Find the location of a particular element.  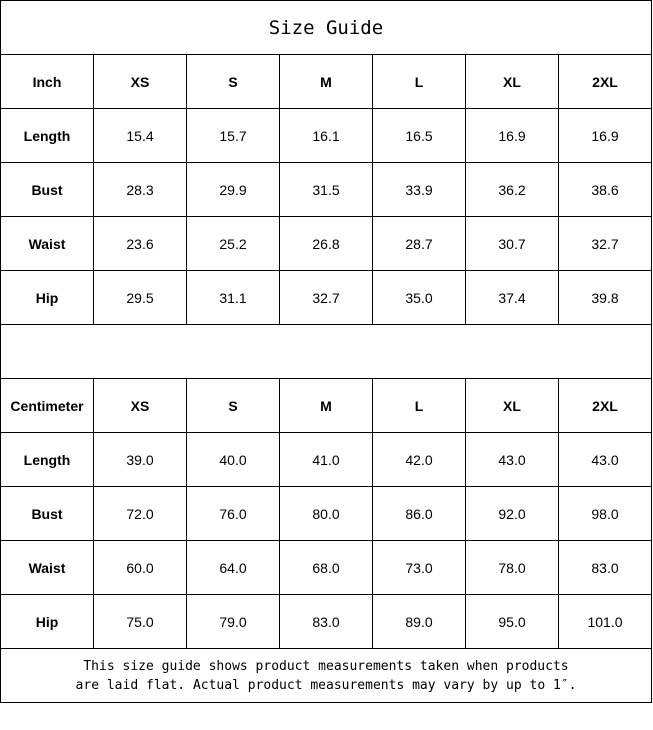

table-row: Length 15.4 15.7 16.1 16.5 16.9 16.9 is located at coordinates (326, 135).